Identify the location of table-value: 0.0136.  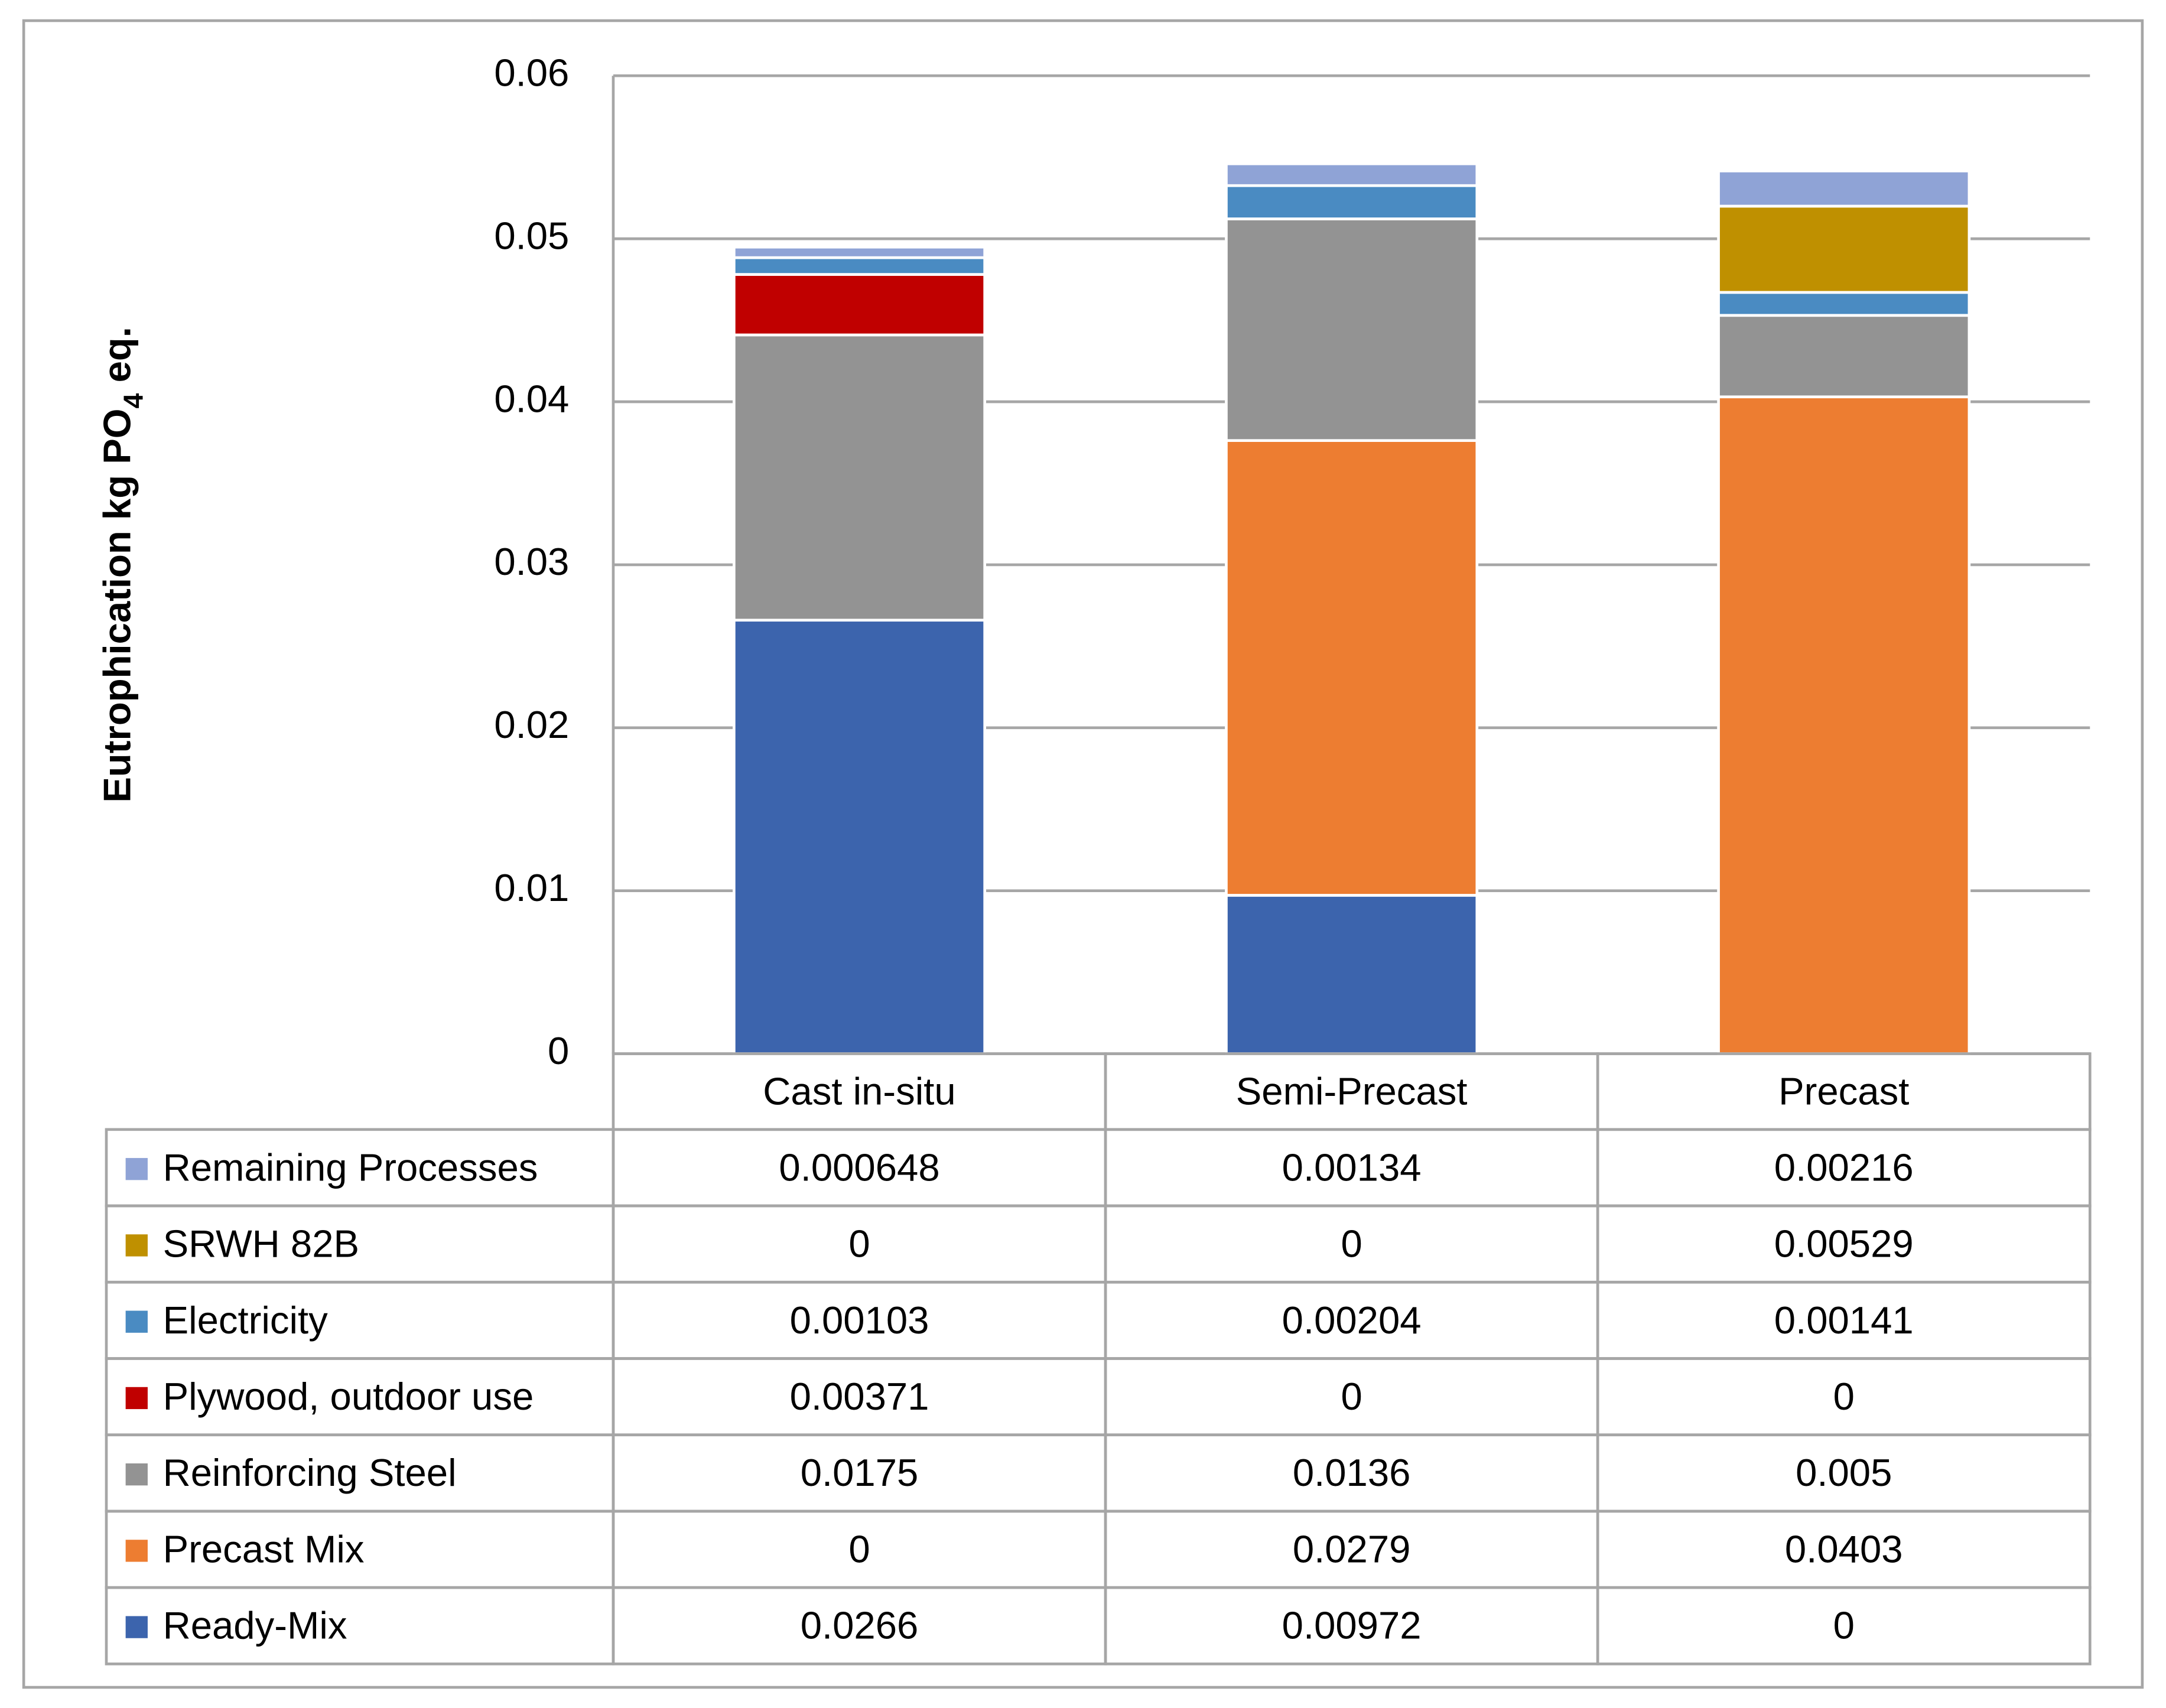
(1352, 1472).